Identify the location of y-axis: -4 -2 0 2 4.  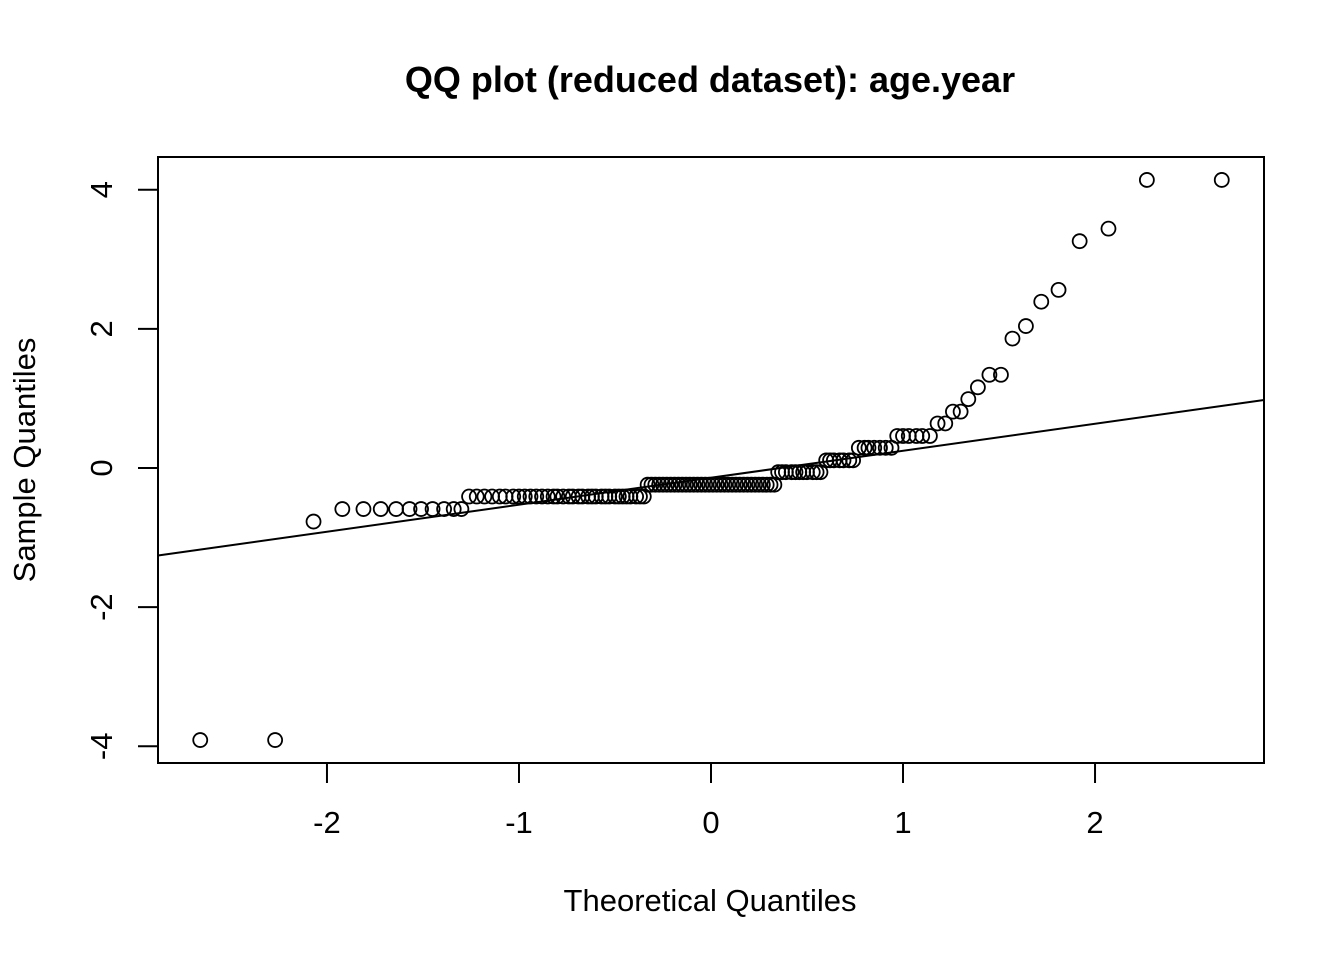
(121, 470).